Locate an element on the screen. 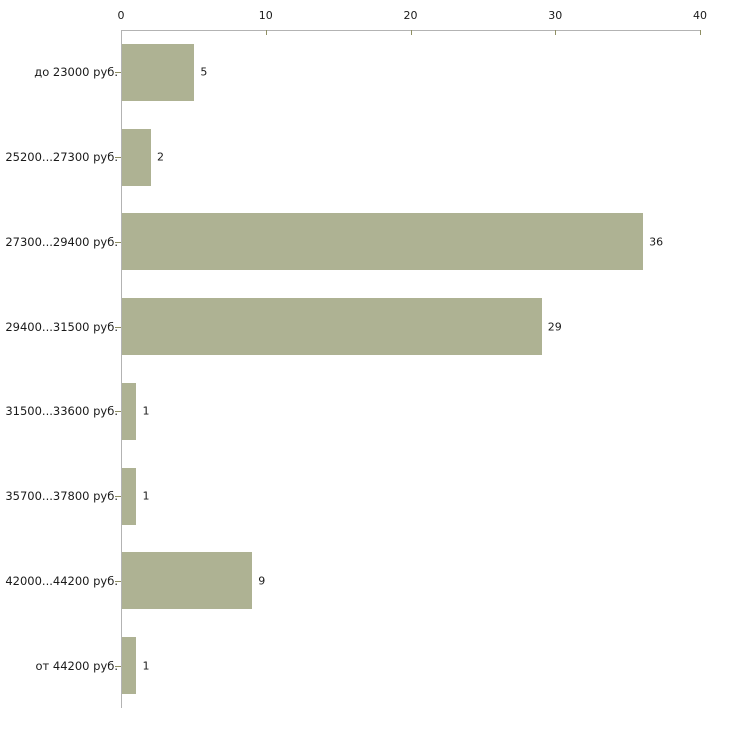  x-axis-tick-label: 0 is located at coordinates (121, 15).